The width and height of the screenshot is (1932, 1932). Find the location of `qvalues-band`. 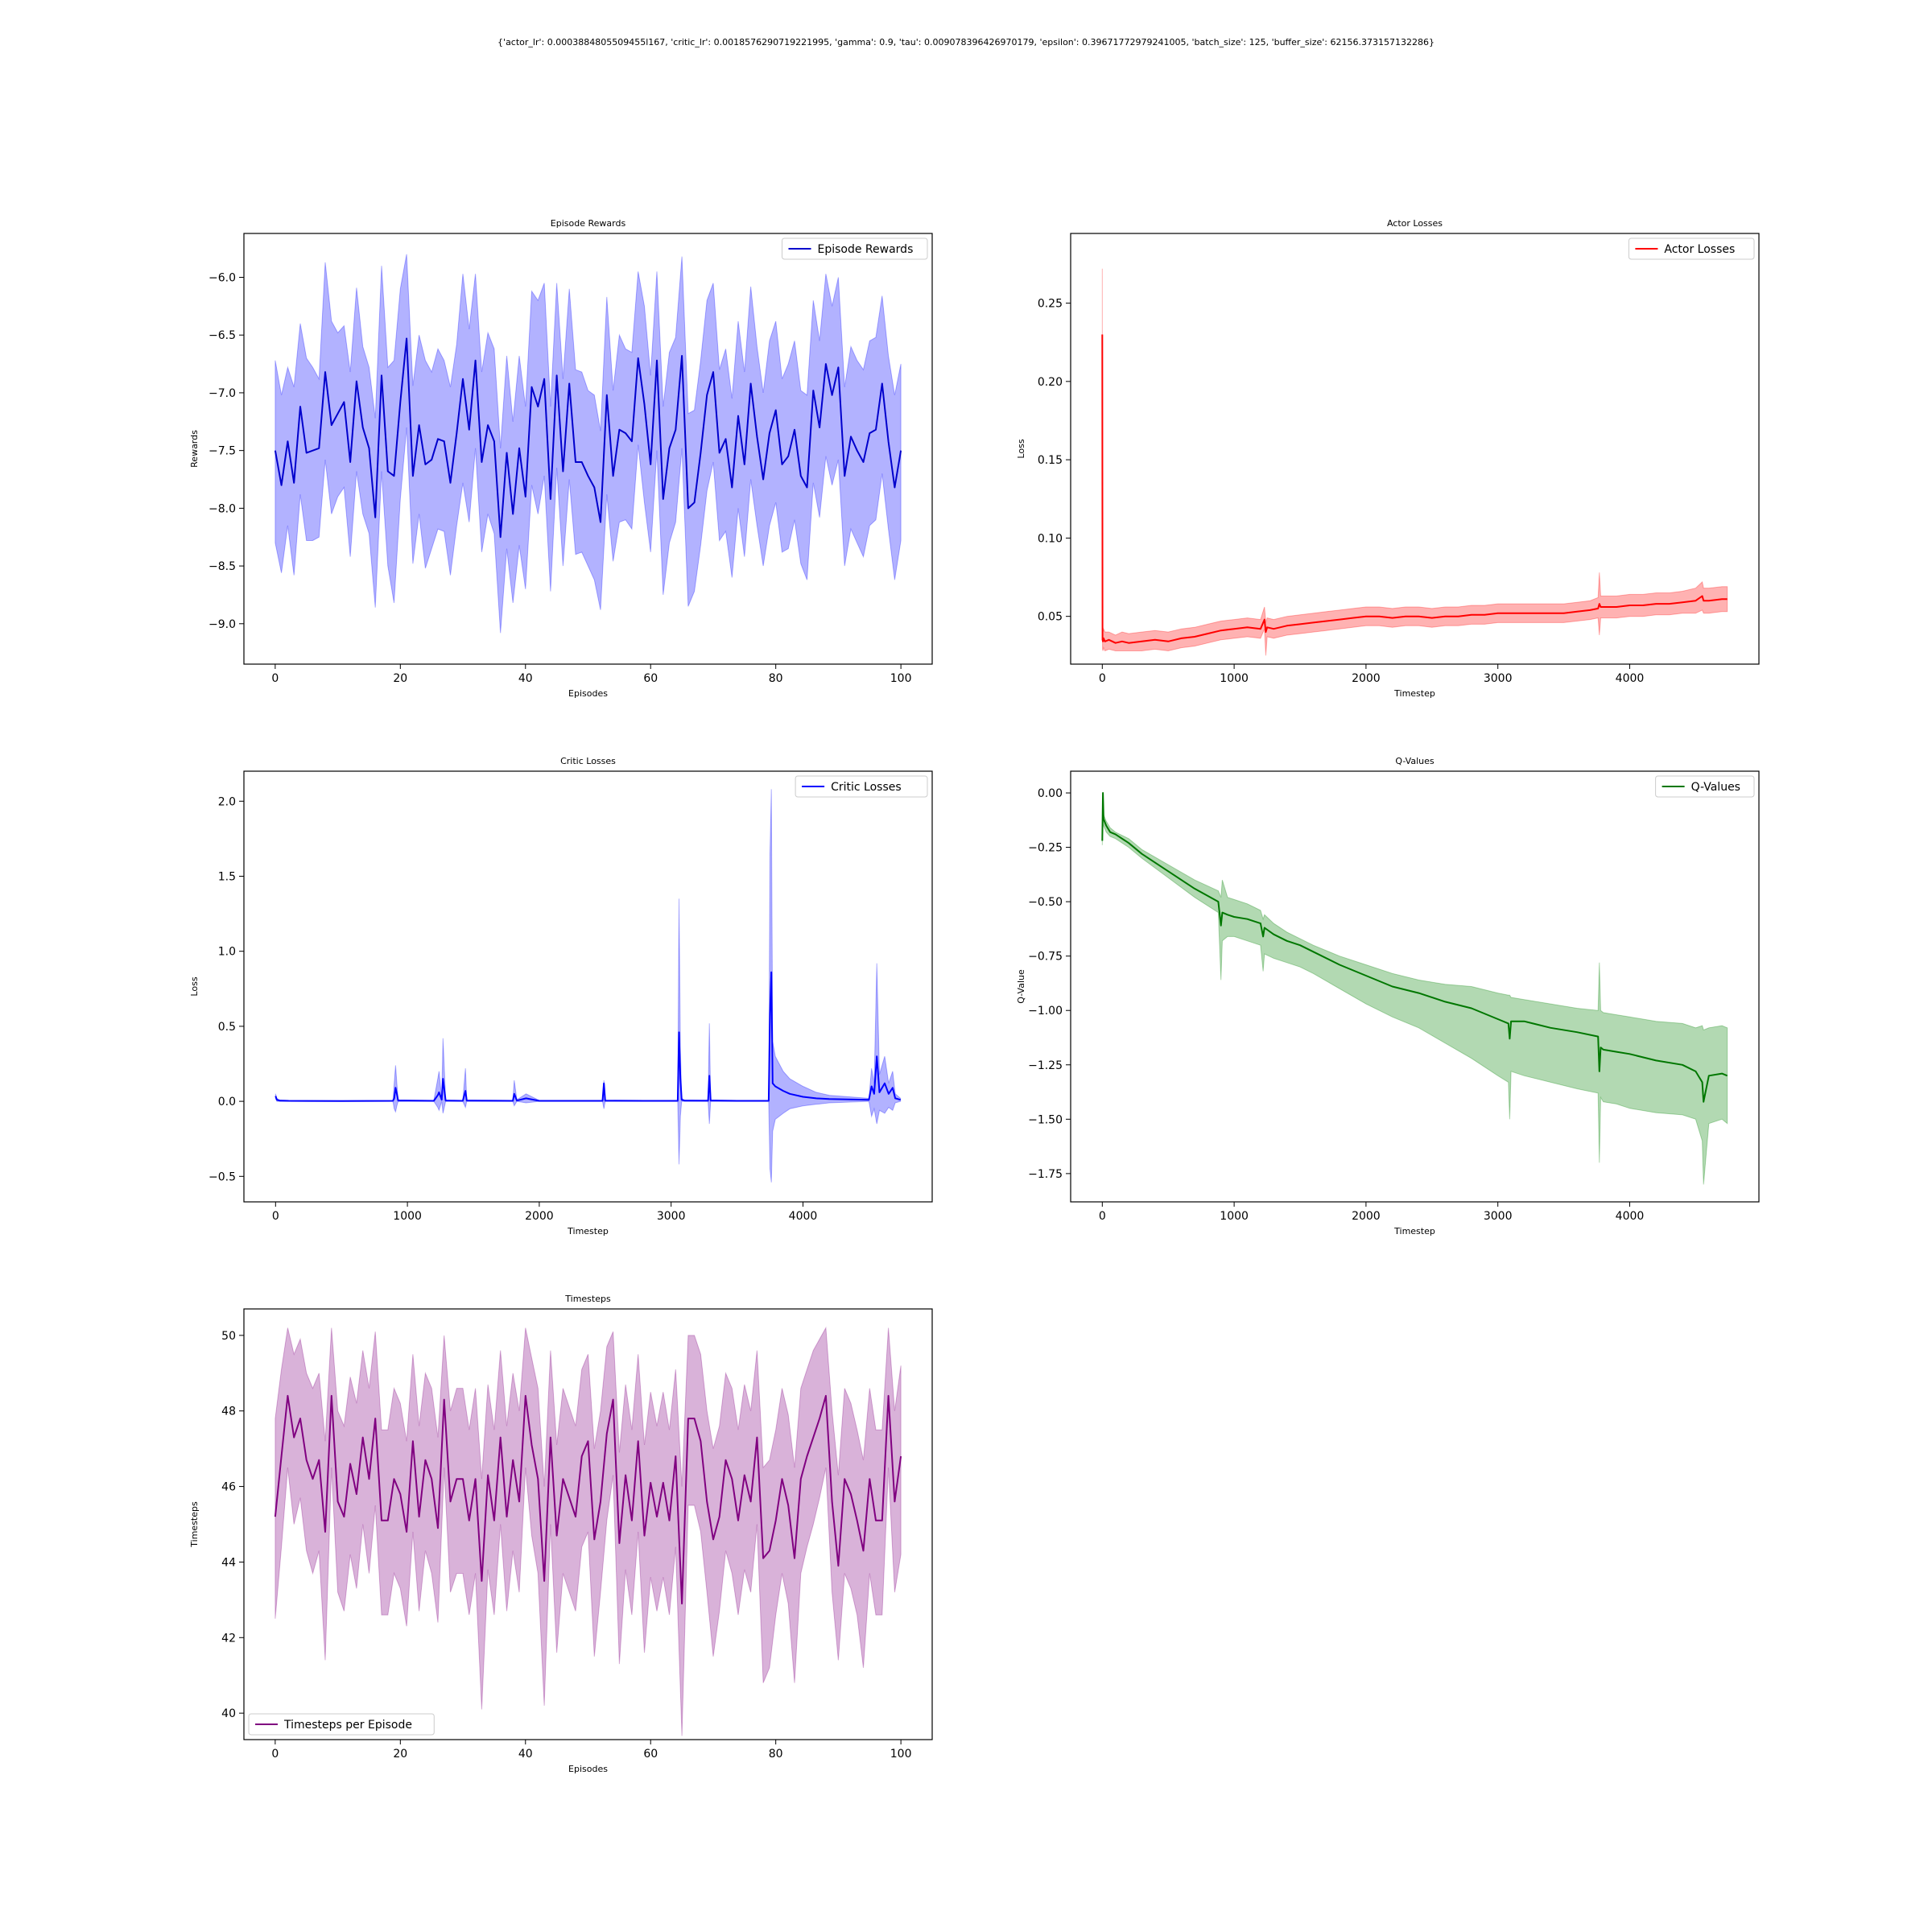

qvalues-band is located at coordinates (1414, 988).